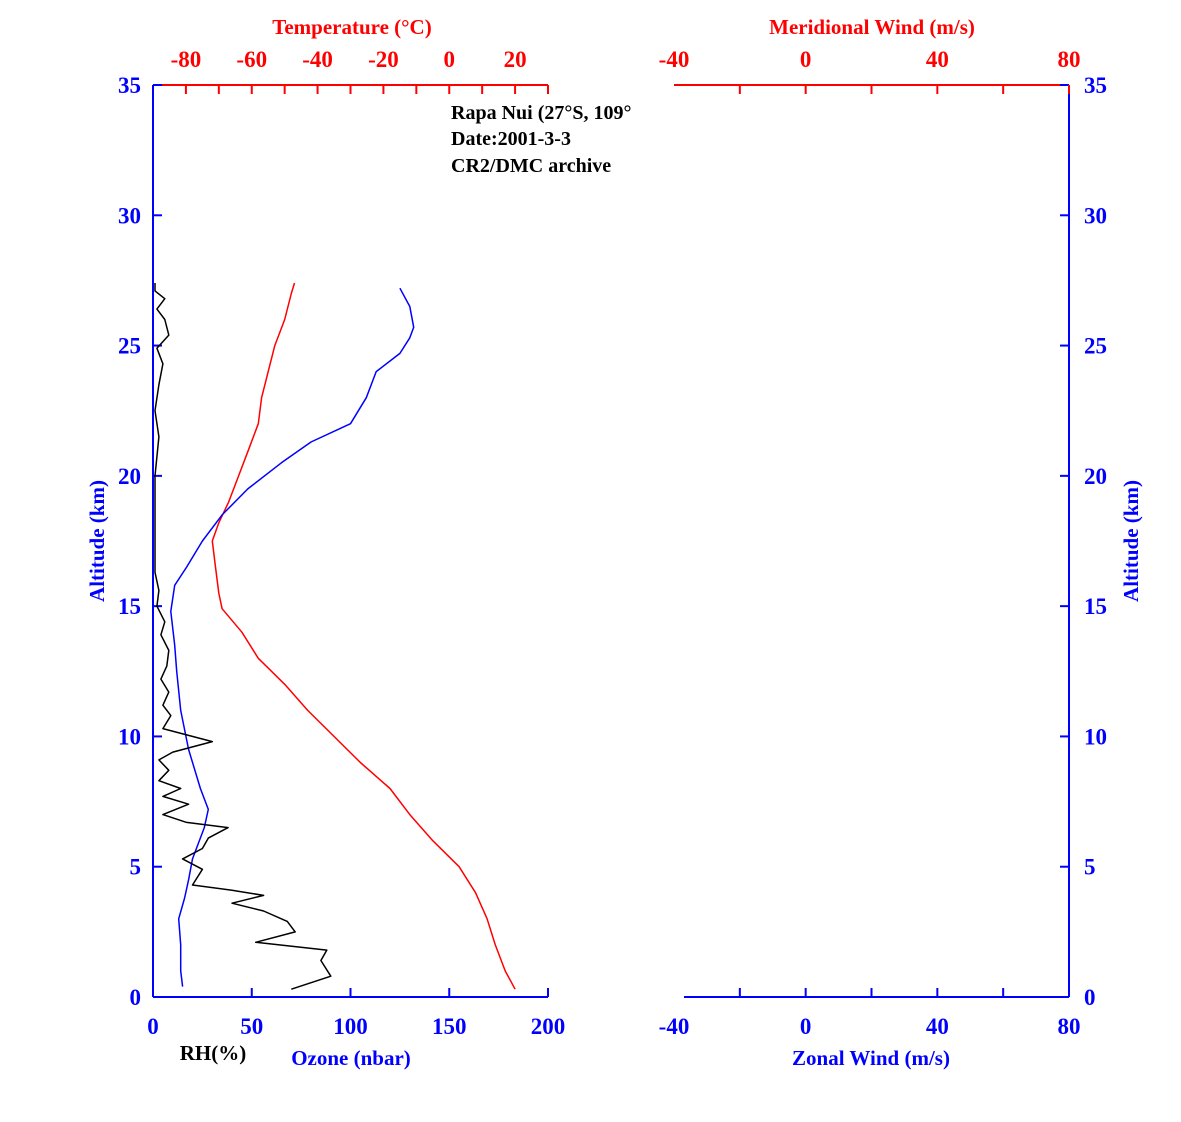 Image resolution: width=1181 pixels, height=1122 pixels. Describe the element at coordinates (251, 1026) in the screenshot. I see `ozone-tick-label: 50` at that location.